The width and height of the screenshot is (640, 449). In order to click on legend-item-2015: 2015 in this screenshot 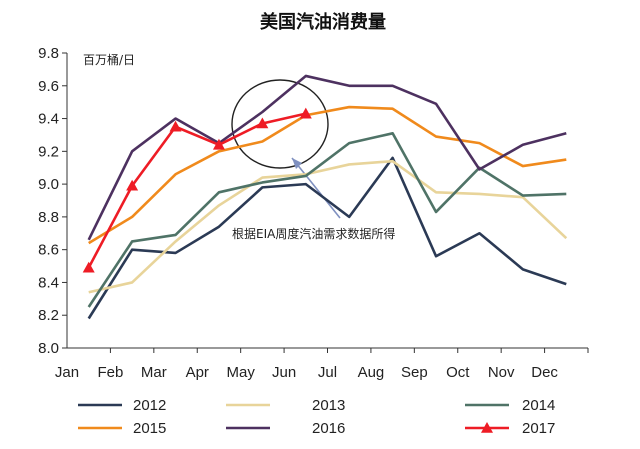, I will do `click(122, 428)`.